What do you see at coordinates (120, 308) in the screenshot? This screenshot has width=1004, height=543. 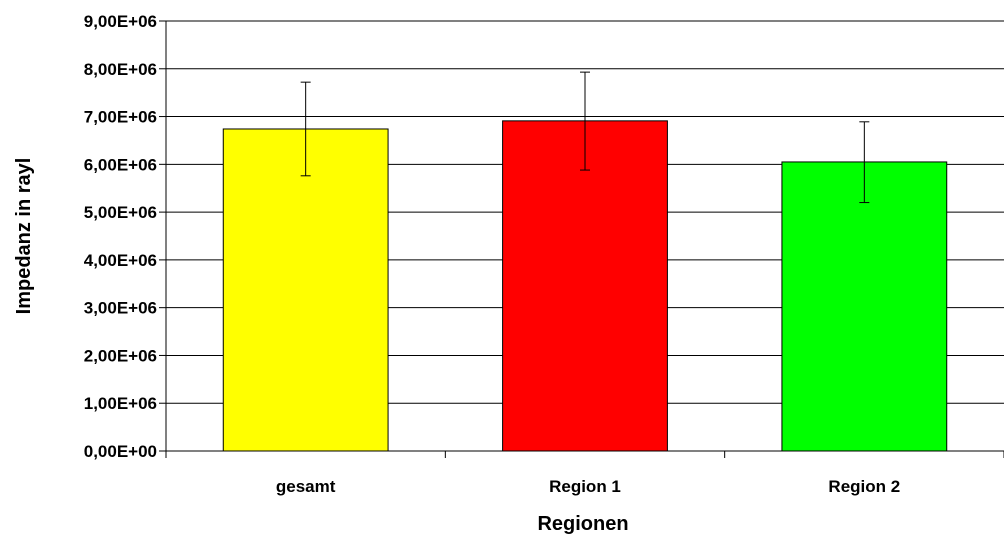 I see `y-tick-label: 3,00E+06` at bounding box center [120, 308].